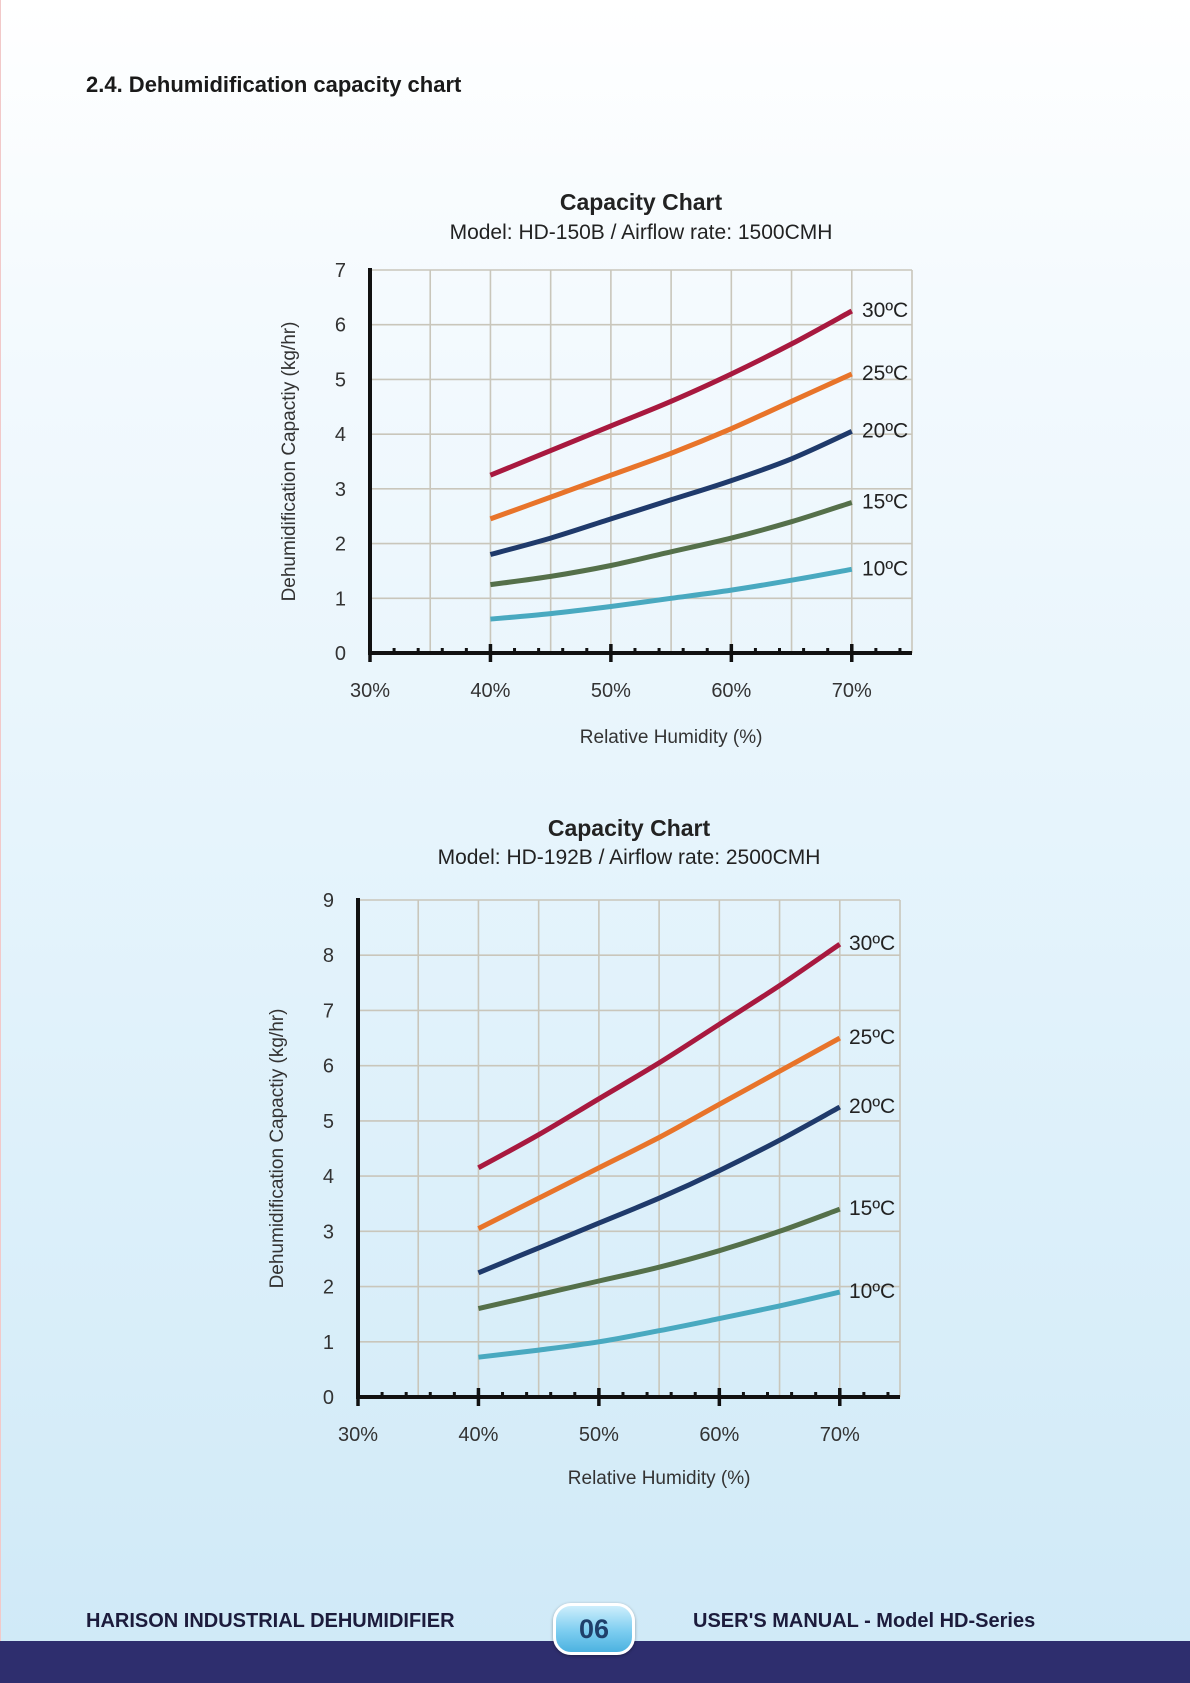 The height and width of the screenshot is (1683, 1190). What do you see at coordinates (864, 1621) in the screenshot?
I see `footer-manual-title: USER'S MANUAL - Model HD-Series` at bounding box center [864, 1621].